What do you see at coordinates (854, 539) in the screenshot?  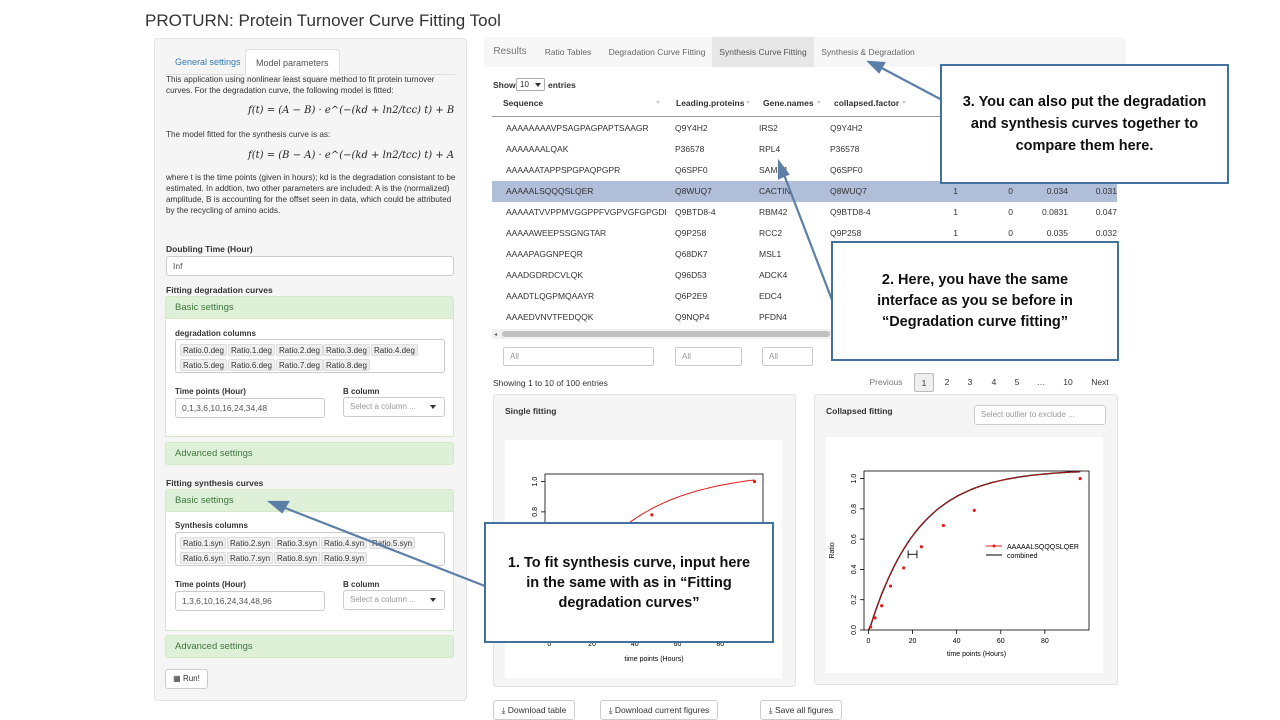 I see `y-tick-label: 0.6` at bounding box center [854, 539].